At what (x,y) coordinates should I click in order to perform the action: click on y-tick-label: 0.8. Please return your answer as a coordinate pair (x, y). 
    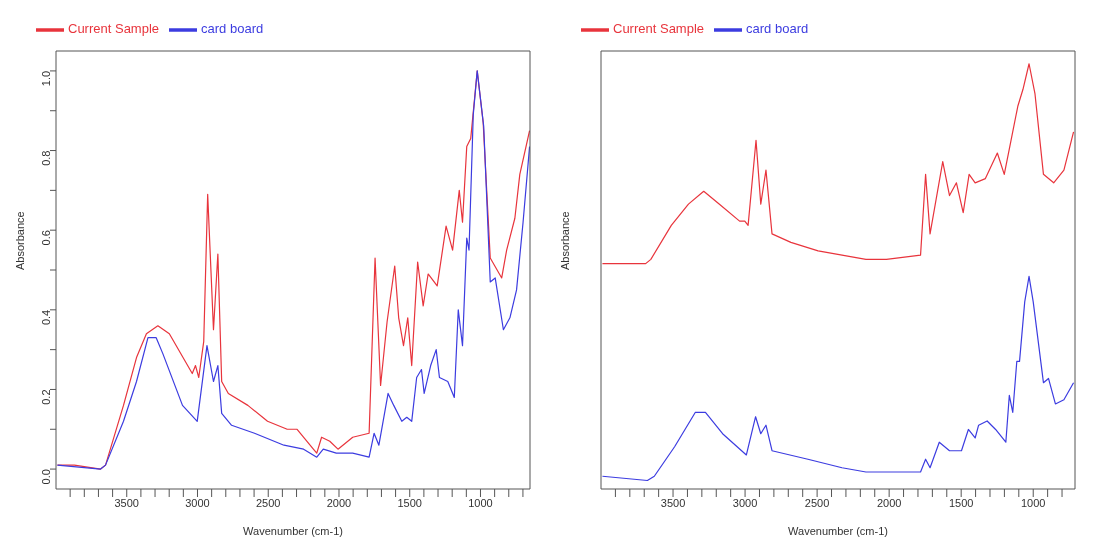
    Looking at the image, I should click on (45, 158).